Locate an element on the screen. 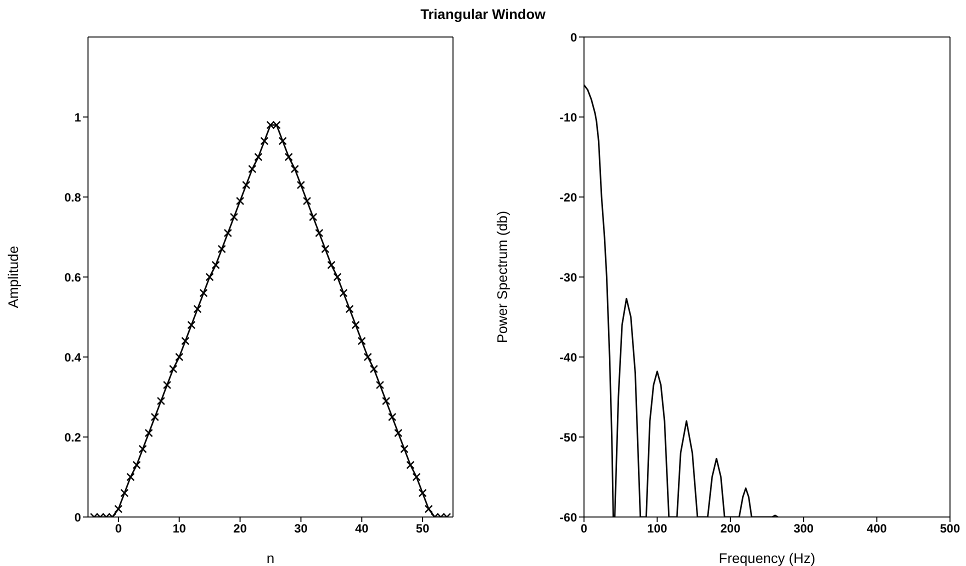  y-axis-title: Power Spectrum (db) is located at coordinates (502, 277).